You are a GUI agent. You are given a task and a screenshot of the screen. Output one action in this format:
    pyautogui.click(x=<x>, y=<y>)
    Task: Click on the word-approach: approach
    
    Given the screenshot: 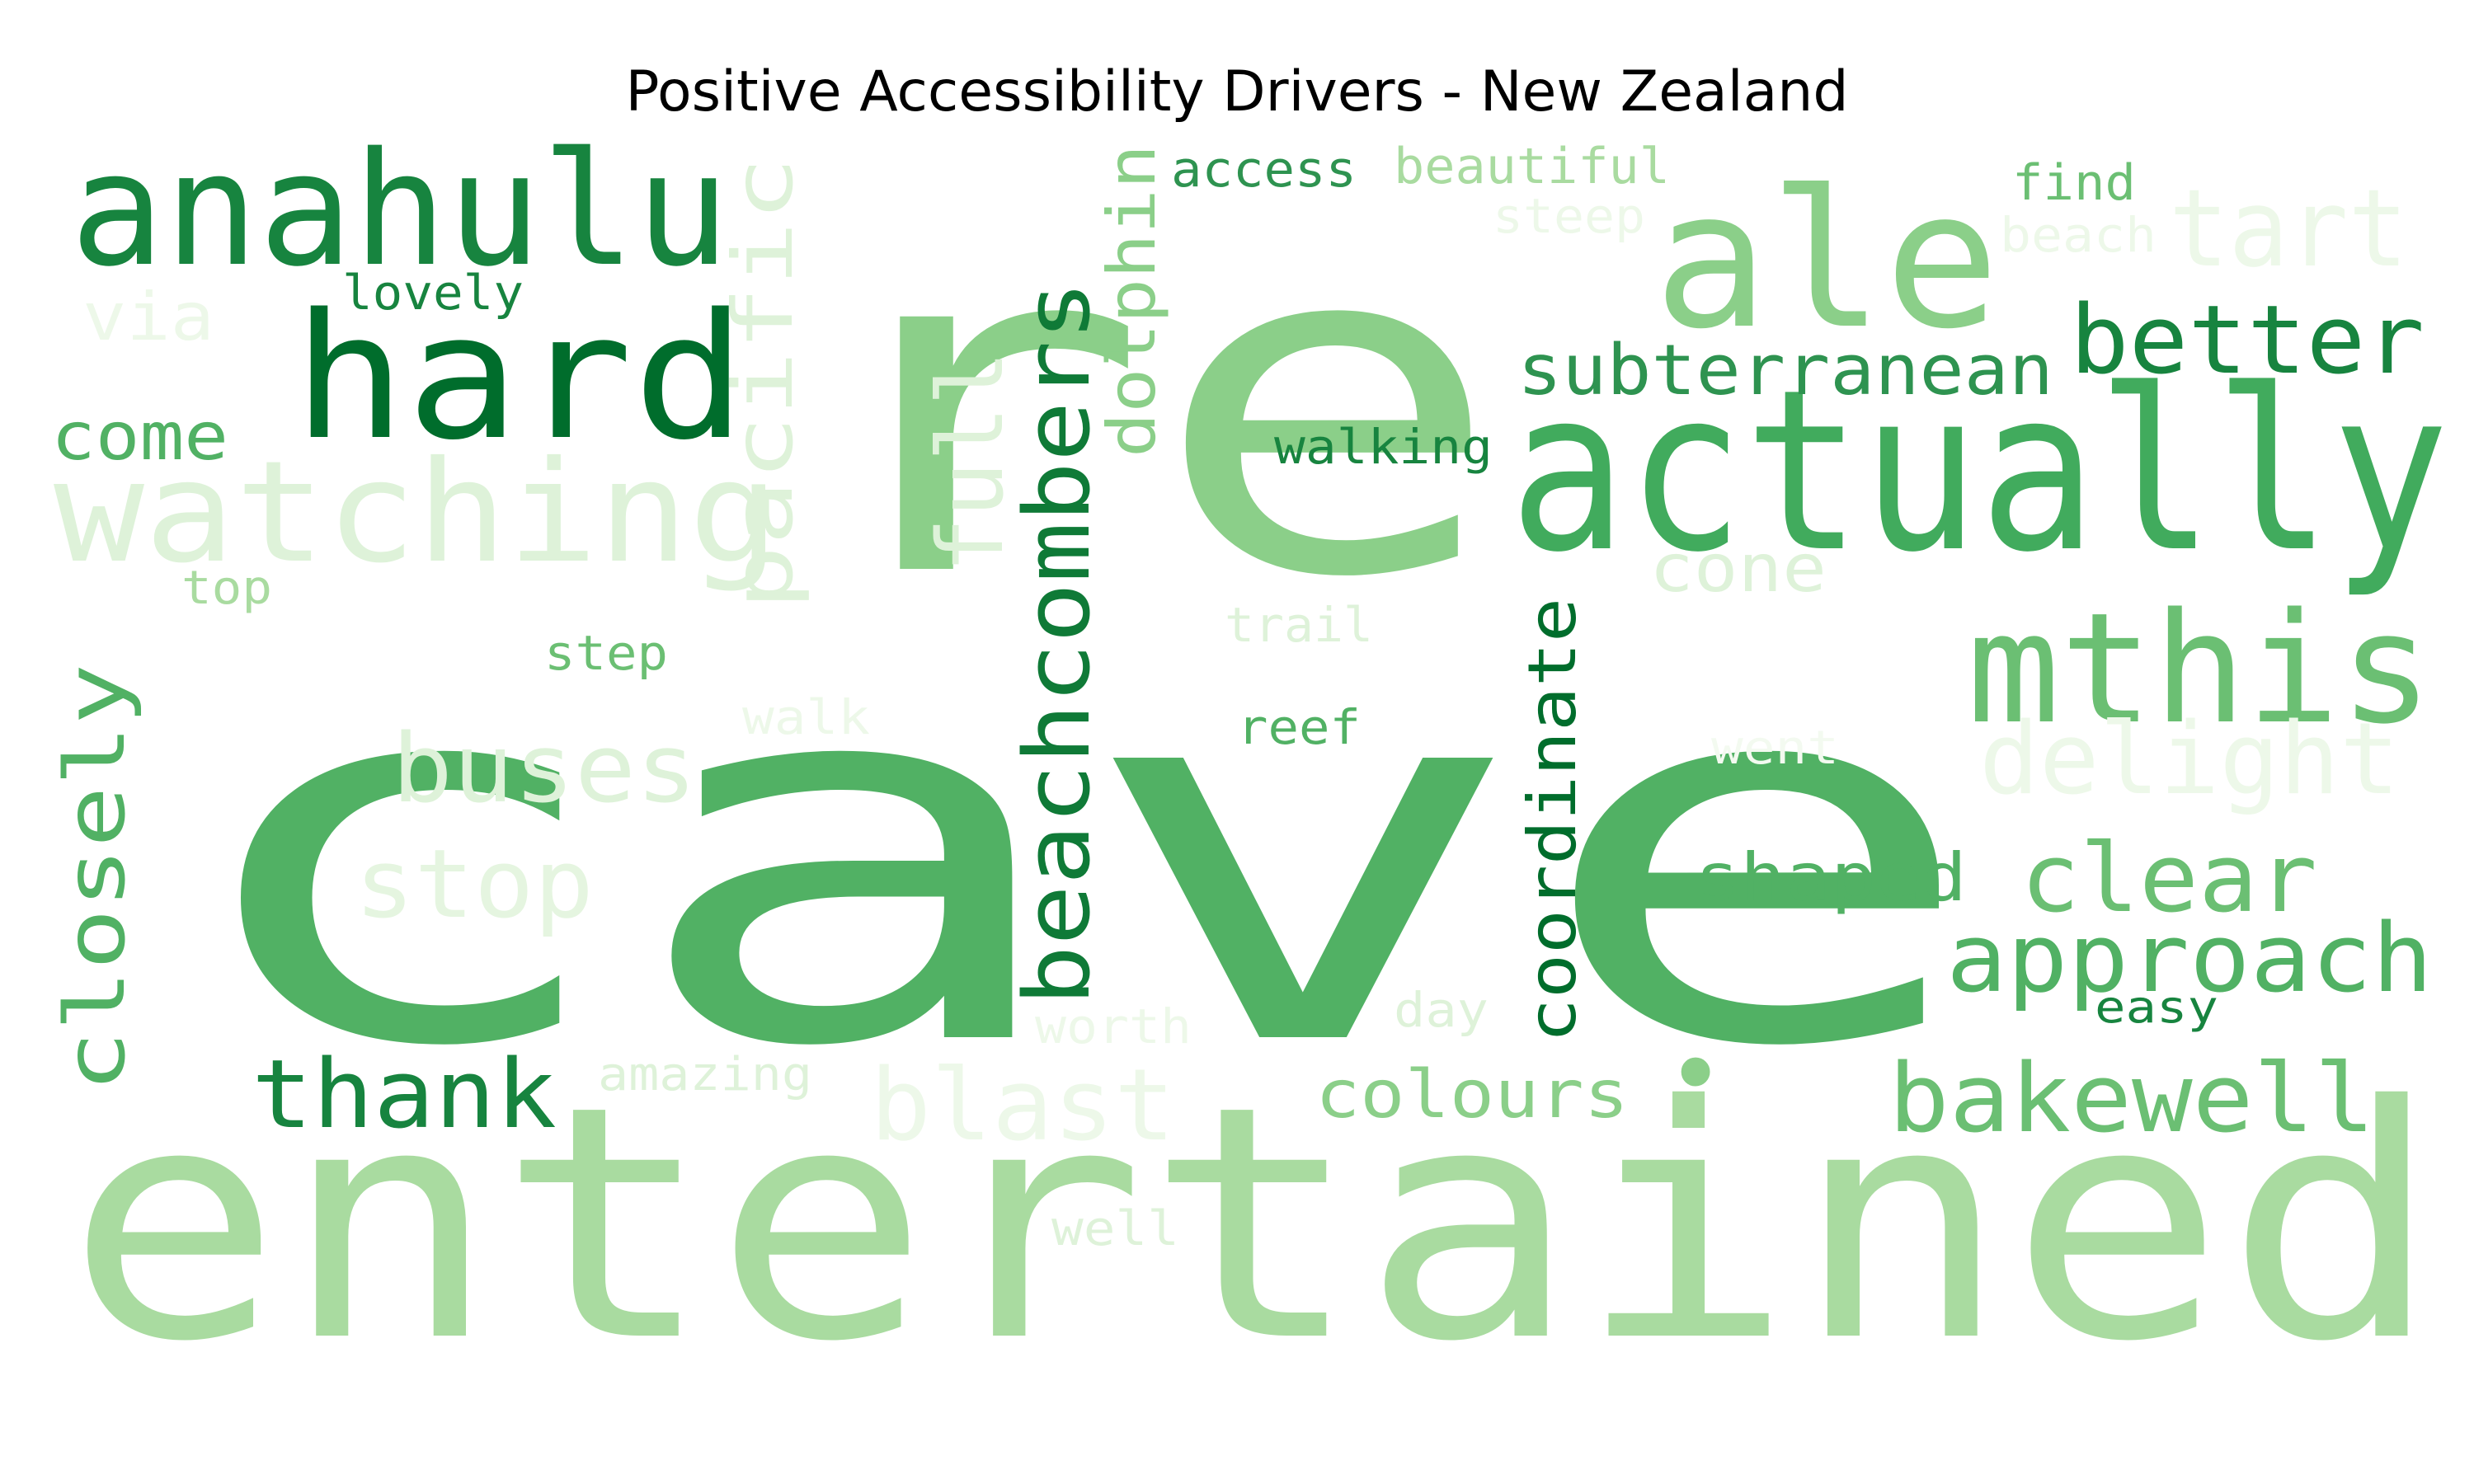 What is the action you would take?
    pyautogui.click(x=2189, y=959)
    